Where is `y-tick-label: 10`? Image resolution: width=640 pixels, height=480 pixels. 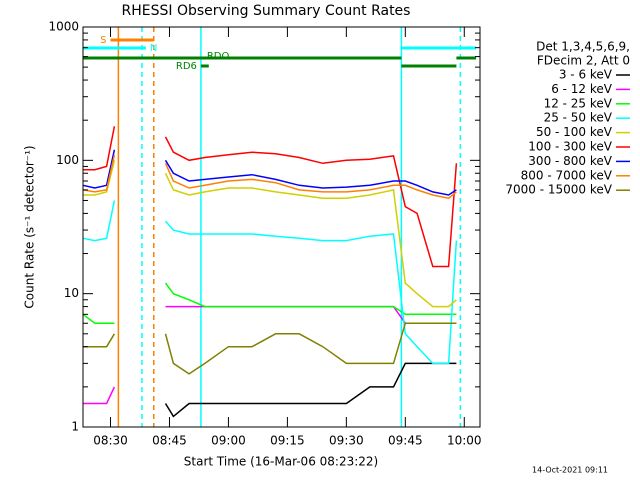
y-tick-label: 10 is located at coordinates (71, 293).